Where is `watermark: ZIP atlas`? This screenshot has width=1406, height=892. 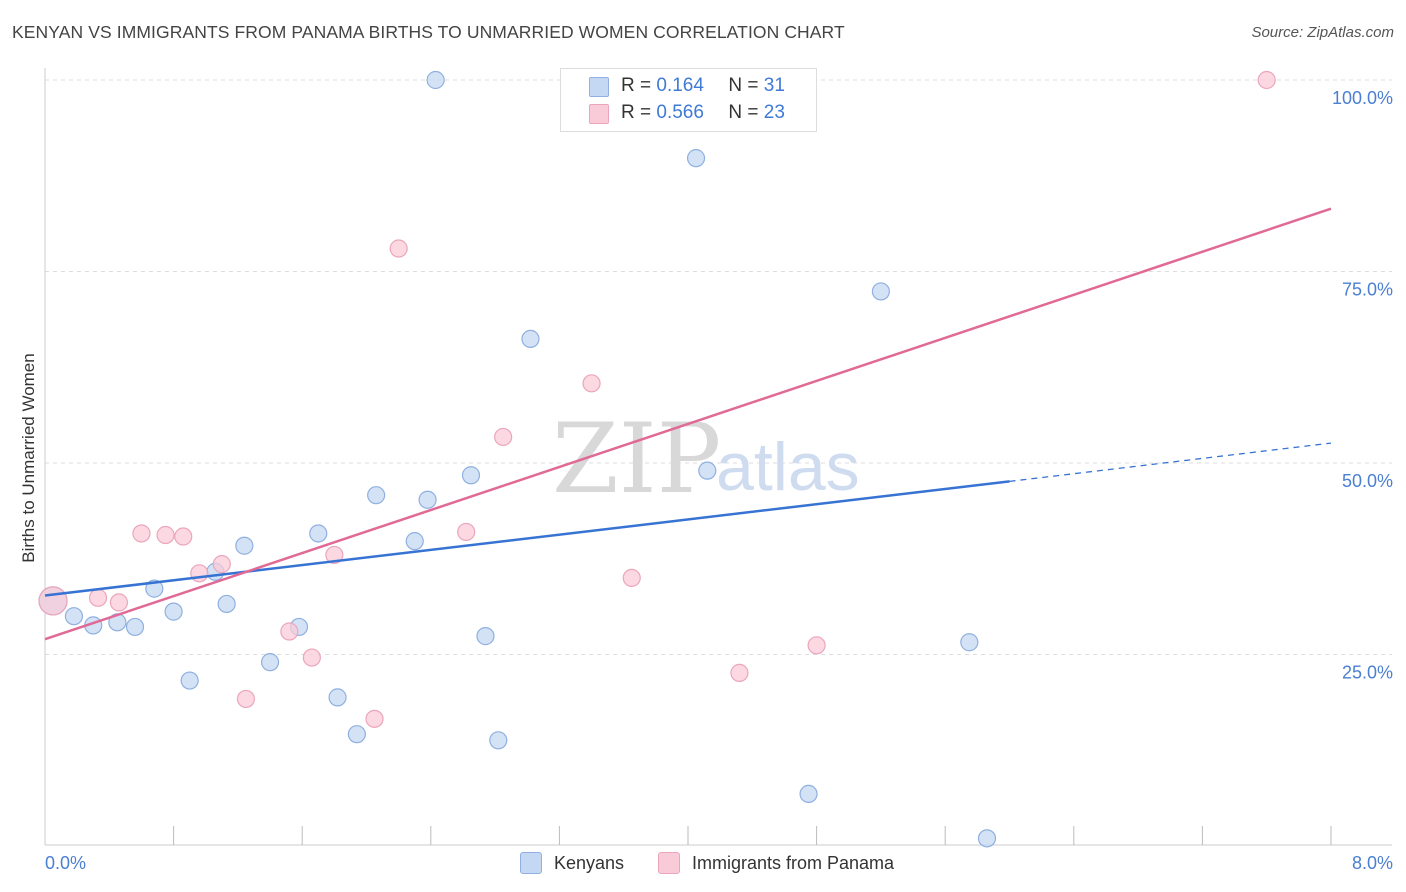
watermark: ZIP atlas is located at coordinates (706, 459).